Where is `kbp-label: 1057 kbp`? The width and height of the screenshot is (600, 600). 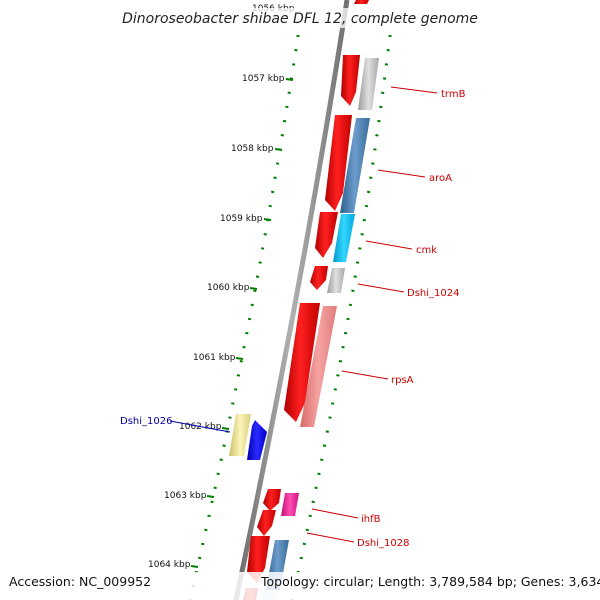 kbp-label: 1057 kbp is located at coordinates (263, 79).